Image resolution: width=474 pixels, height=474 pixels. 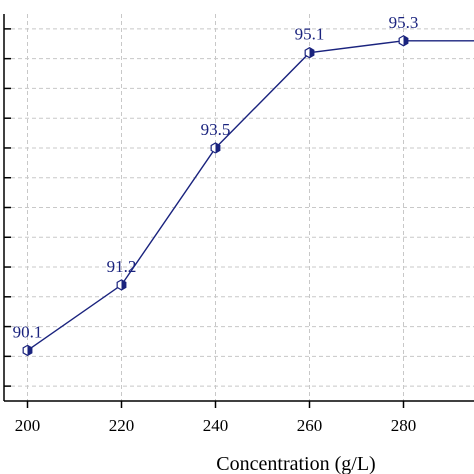 I want to click on x-axis-title: Concentration (g/L), so click(x=295, y=463).